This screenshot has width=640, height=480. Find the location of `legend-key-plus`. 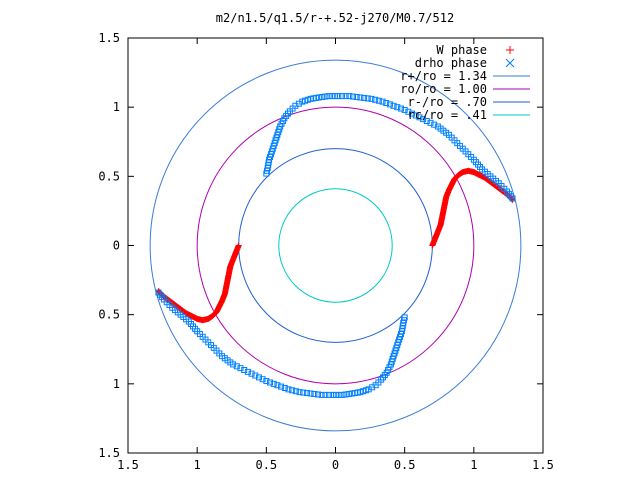

legend-key-plus is located at coordinates (510, 50).